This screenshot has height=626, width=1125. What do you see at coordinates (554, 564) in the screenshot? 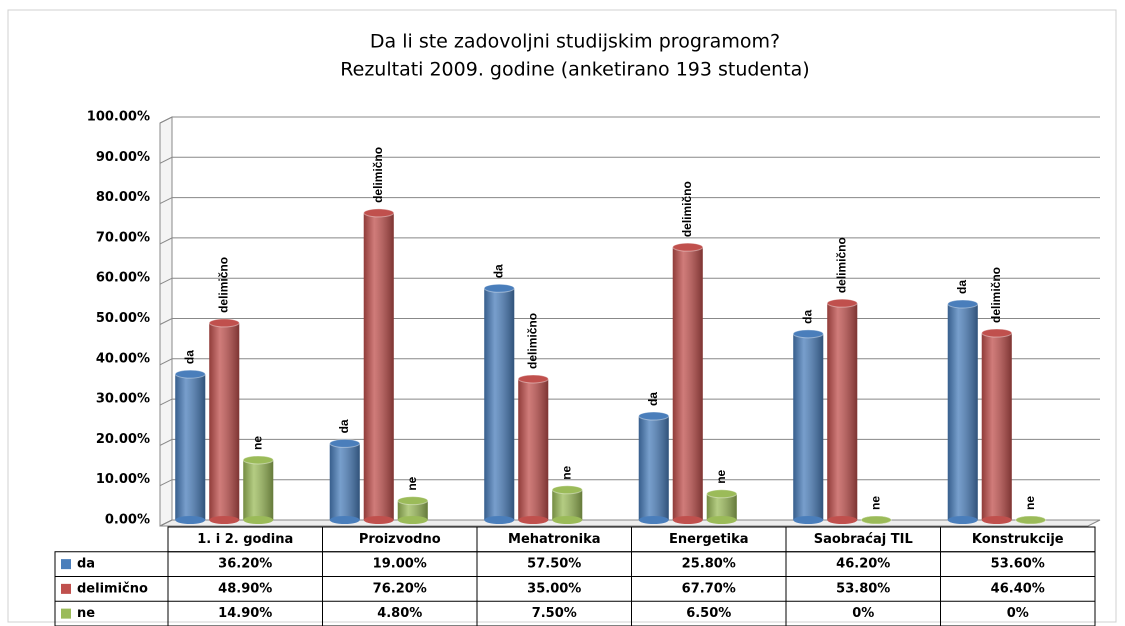
I see `table-cell: 57.50%` at bounding box center [554, 564].